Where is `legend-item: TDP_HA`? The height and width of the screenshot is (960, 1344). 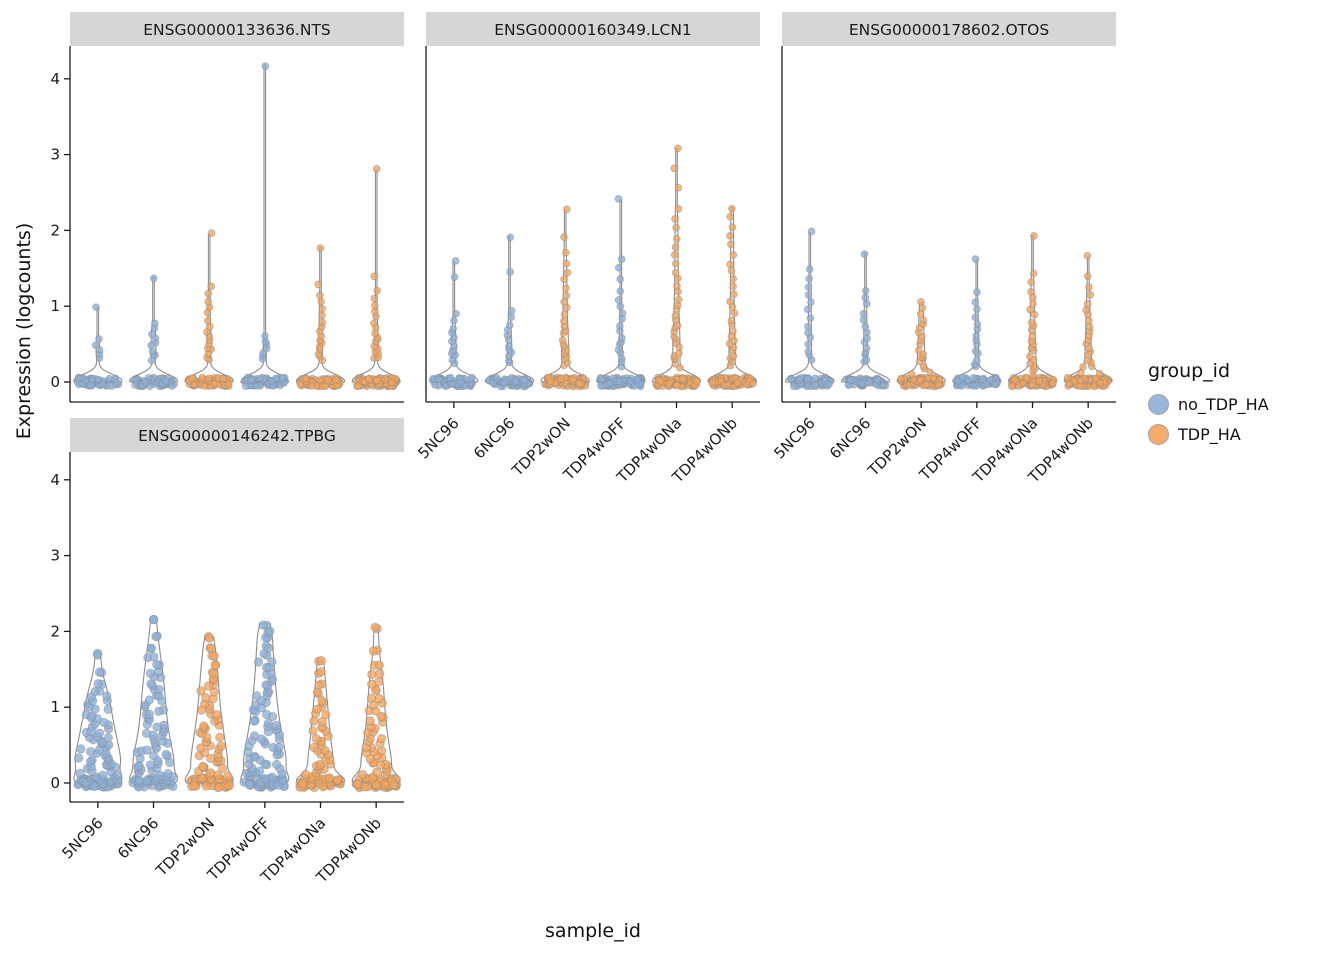
legend-item: TDP_HA is located at coordinates (1208, 434).